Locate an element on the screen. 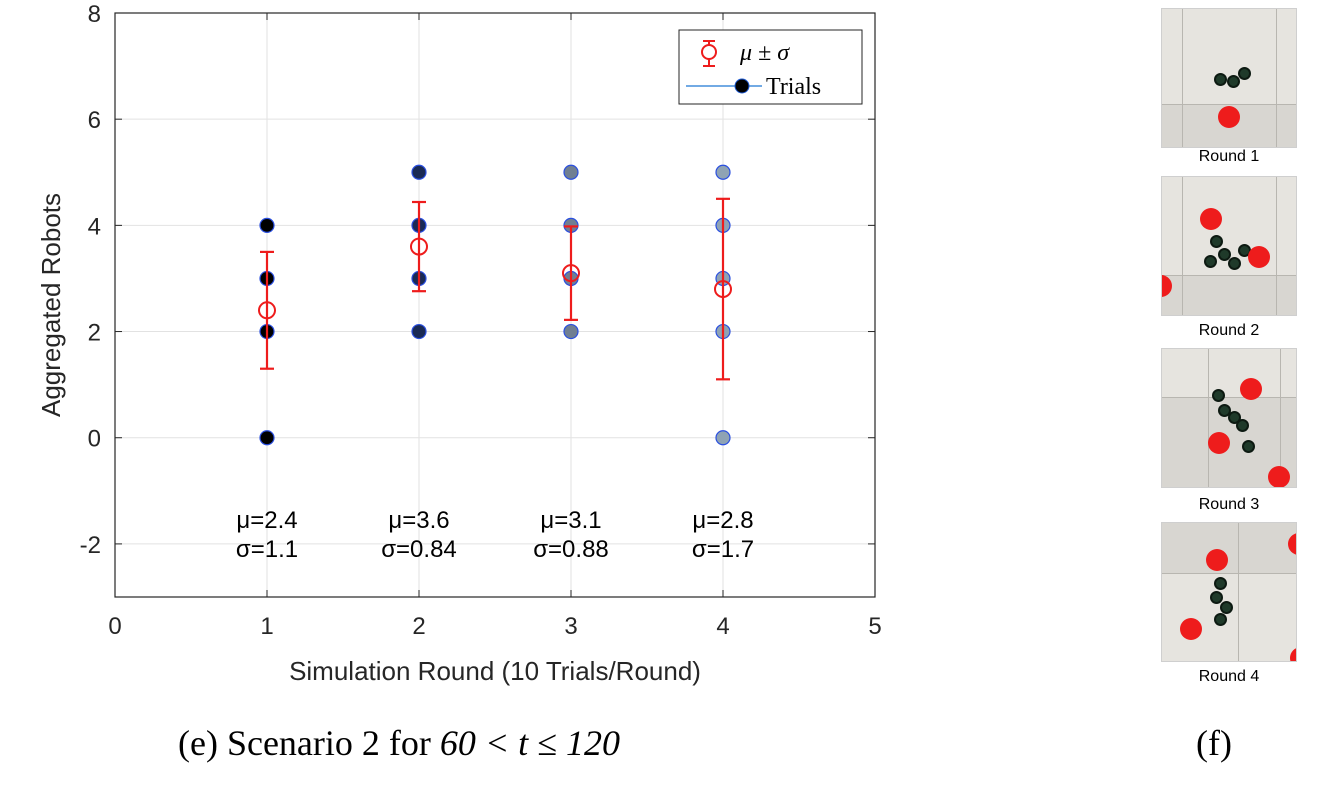 Image resolution: width=1326 pixels, height=800 pixels. y-axis-label: Aggregated Robots is located at coordinates (51, 305).